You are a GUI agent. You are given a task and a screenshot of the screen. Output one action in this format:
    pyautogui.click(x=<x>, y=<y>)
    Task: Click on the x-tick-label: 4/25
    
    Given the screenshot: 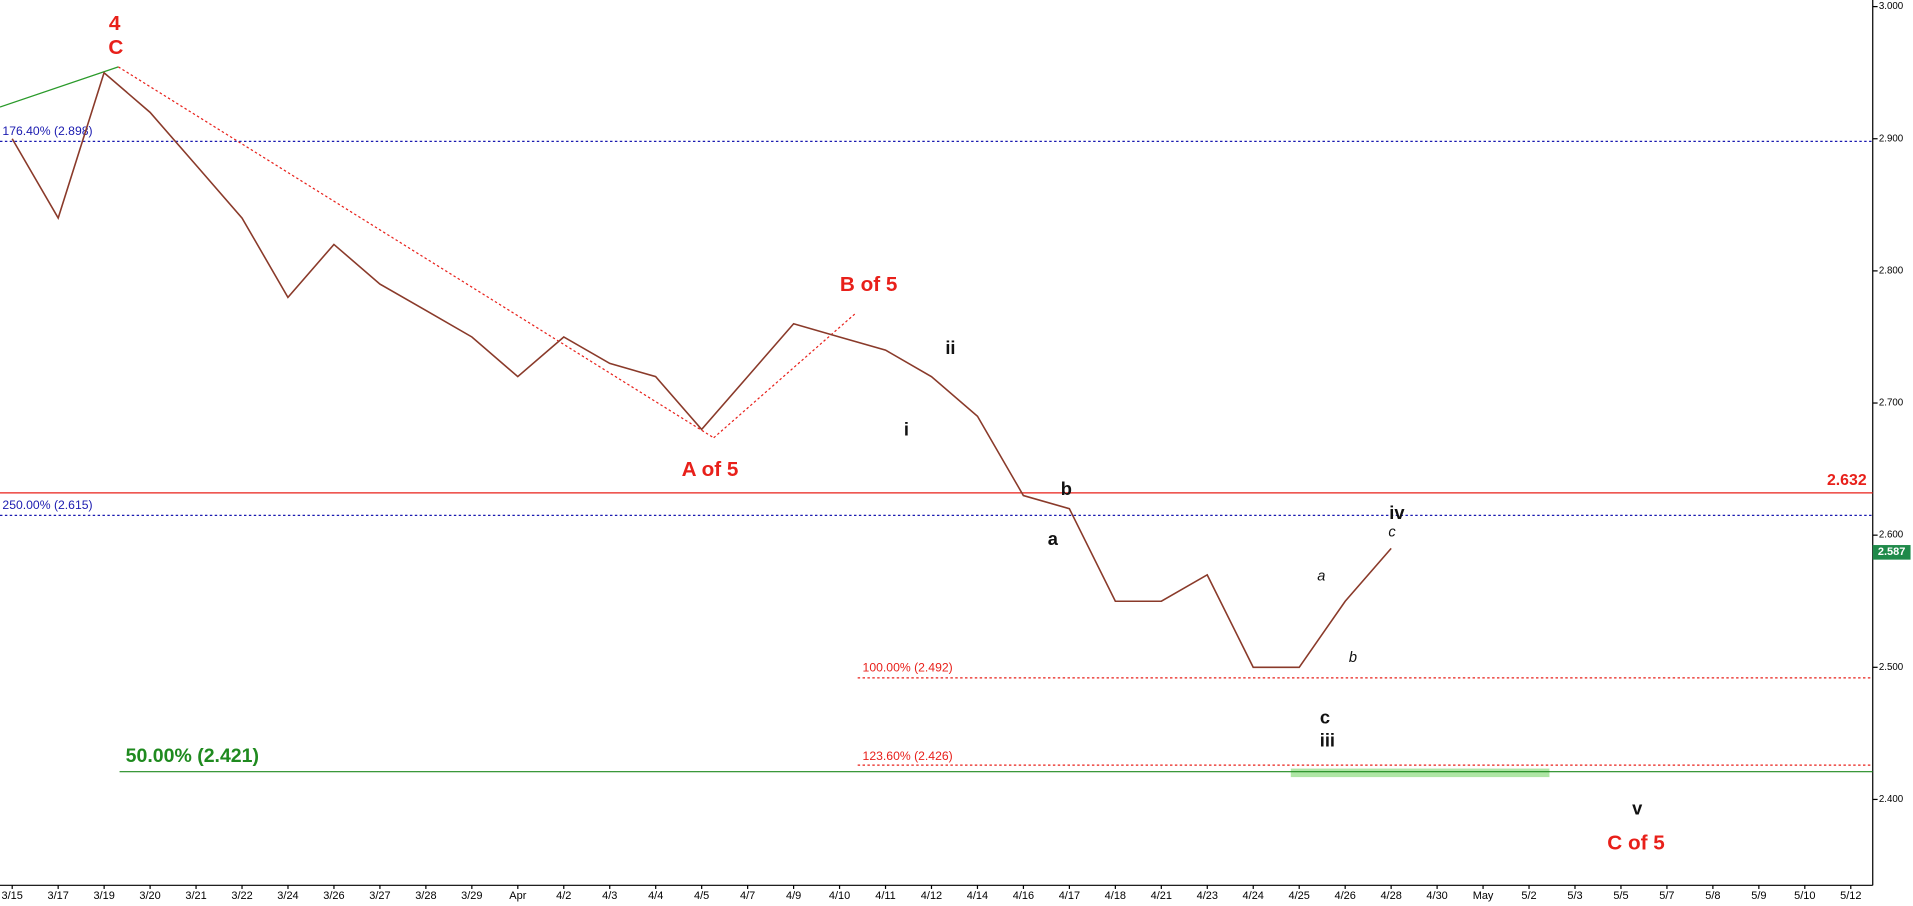 What is the action you would take?
    pyautogui.click(x=1299, y=896)
    